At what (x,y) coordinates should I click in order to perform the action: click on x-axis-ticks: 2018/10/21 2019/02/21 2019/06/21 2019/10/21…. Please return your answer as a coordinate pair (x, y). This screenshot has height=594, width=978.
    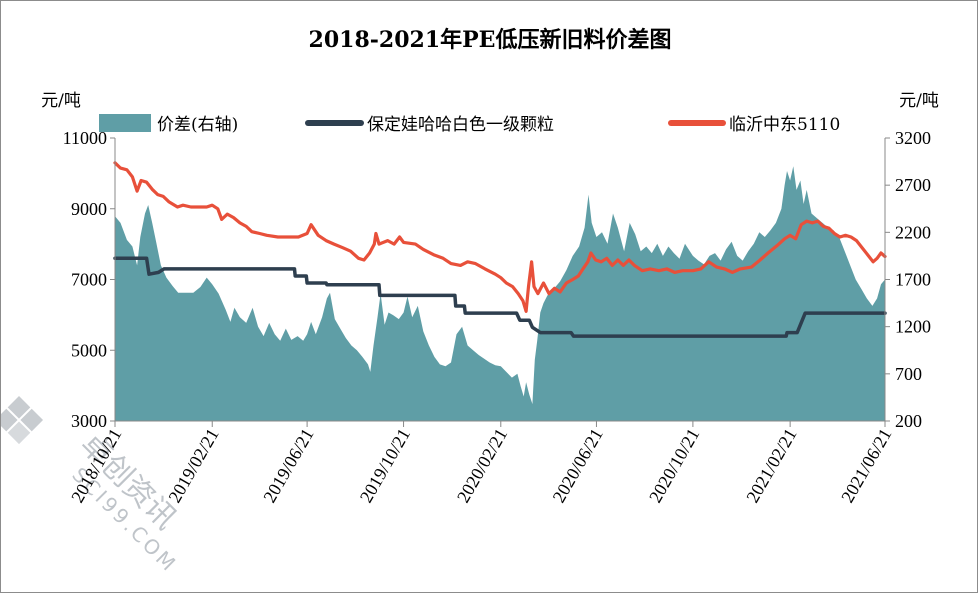
    Looking at the image, I should click on (481, 463).